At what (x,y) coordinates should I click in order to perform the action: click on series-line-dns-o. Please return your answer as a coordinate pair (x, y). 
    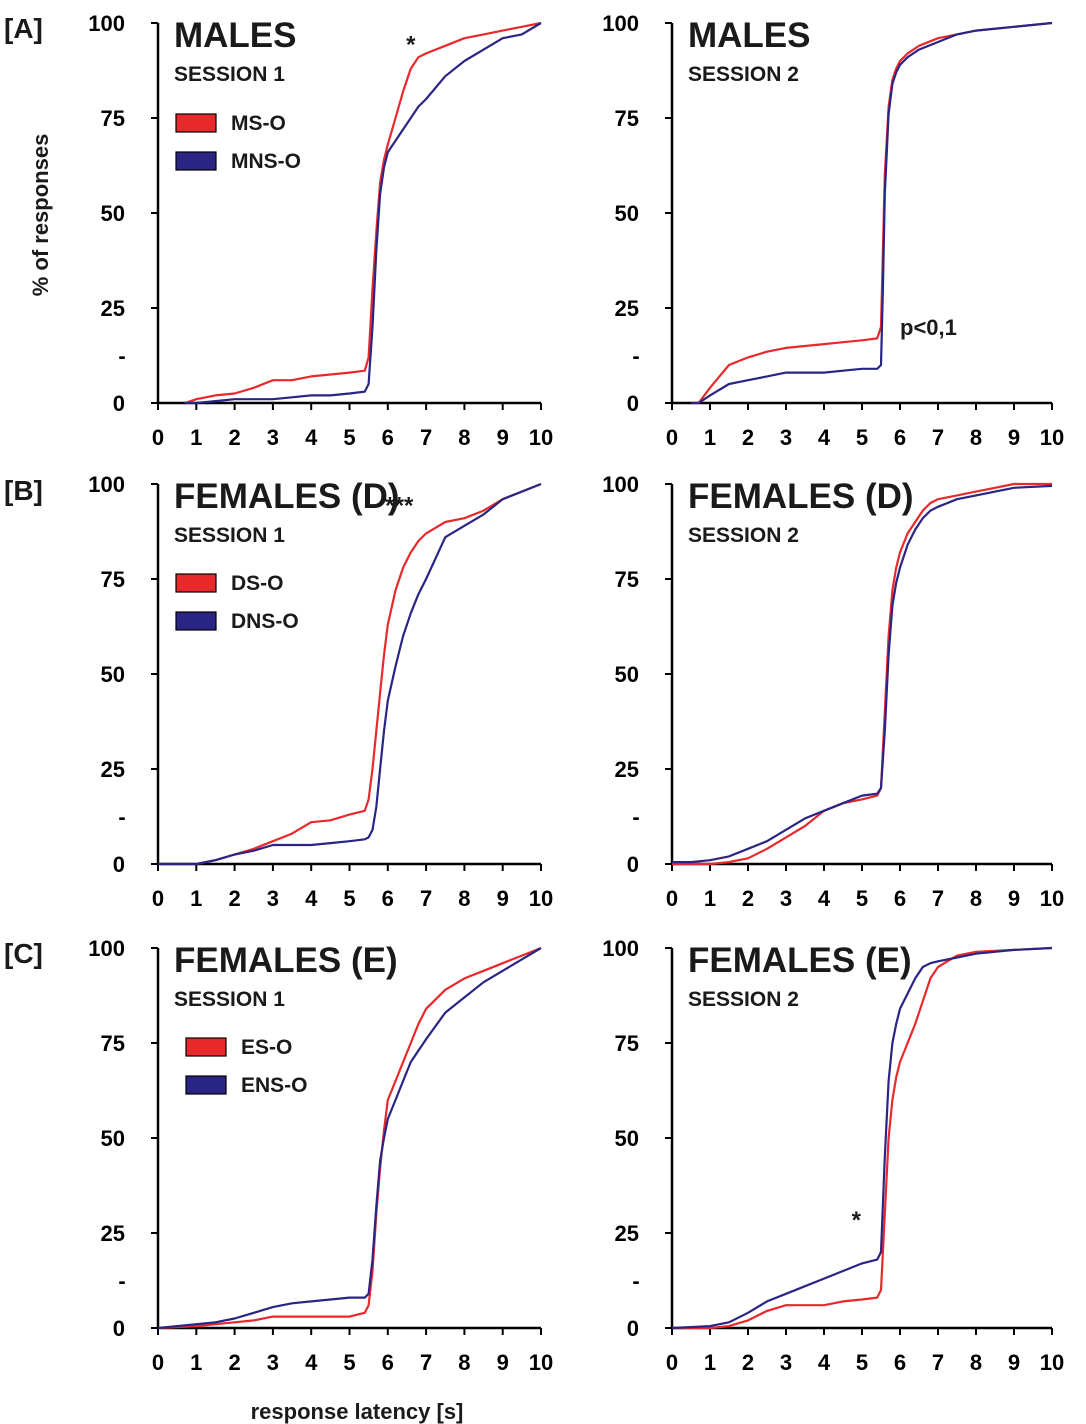
    Looking at the image, I should click on (350, 674).